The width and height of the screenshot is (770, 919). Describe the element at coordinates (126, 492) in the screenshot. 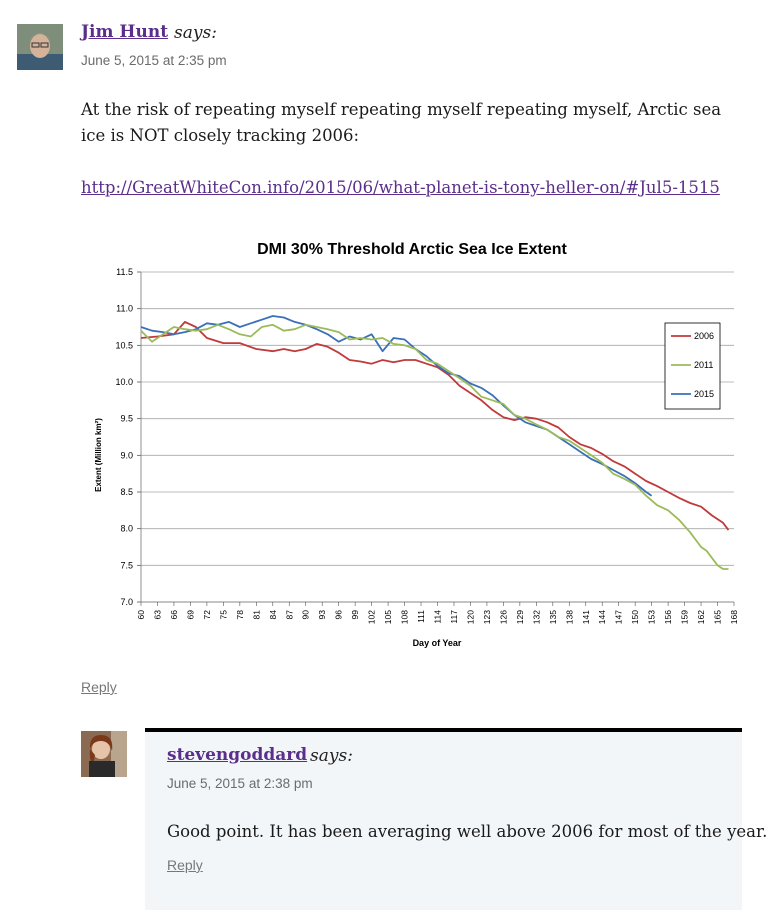

I see `y-tick-label: 8.5` at that location.